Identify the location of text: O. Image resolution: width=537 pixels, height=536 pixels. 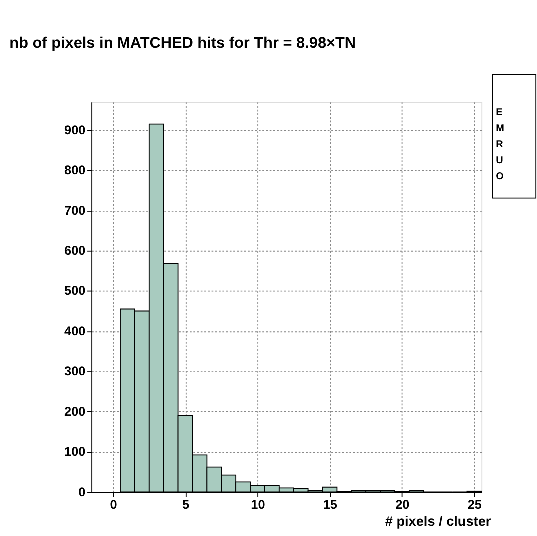
(500, 176).